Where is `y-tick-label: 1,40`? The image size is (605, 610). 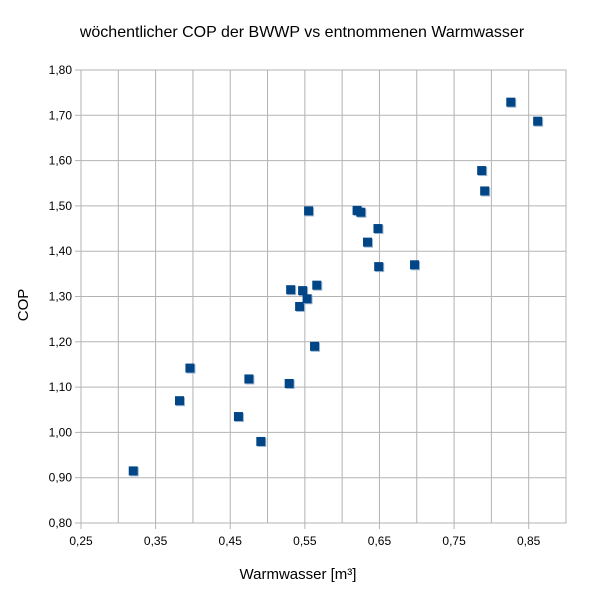
y-tick-label: 1,40 is located at coordinates (61, 251).